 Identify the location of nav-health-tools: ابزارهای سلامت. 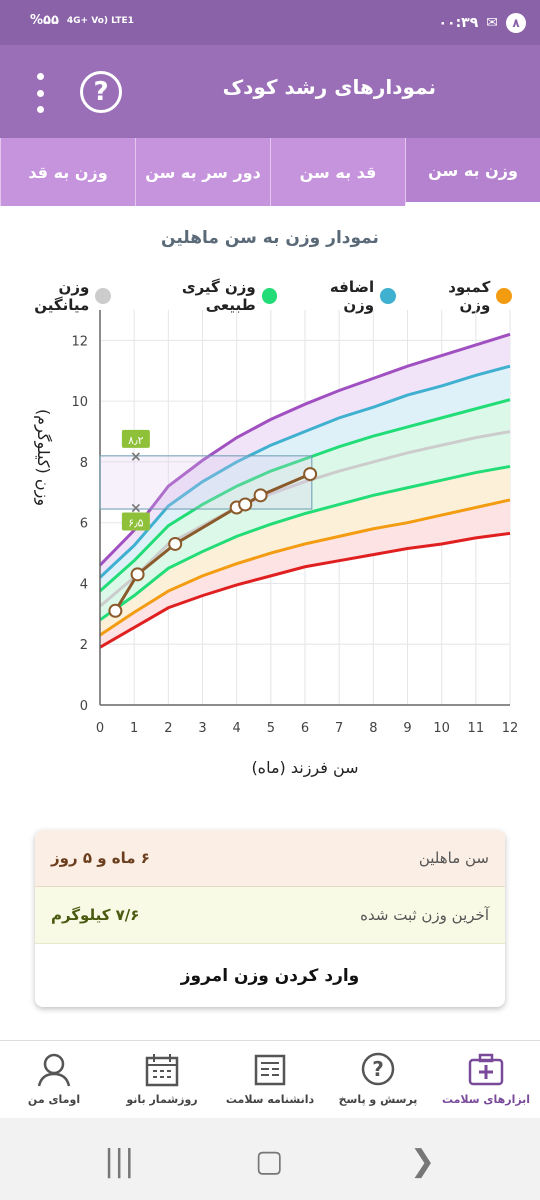
(486, 1079).